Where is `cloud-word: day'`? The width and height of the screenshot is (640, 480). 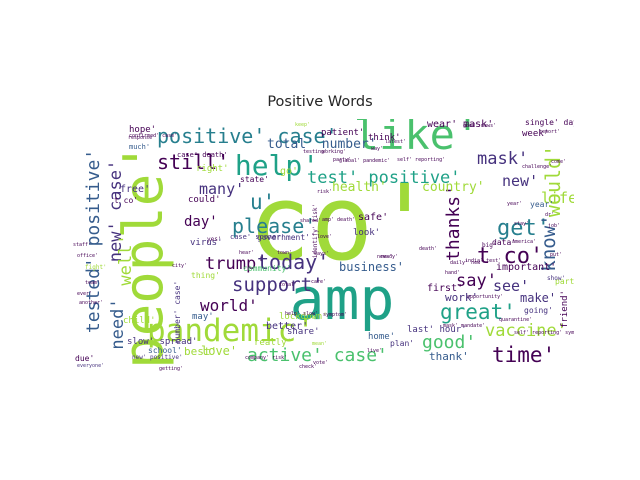 cloud-word: day' is located at coordinates (201, 222).